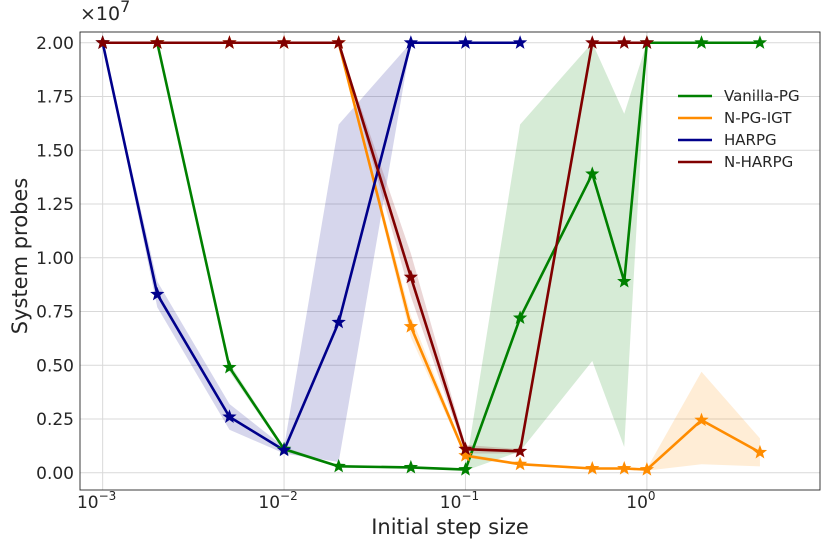 The image size is (830, 547). What do you see at coordinates (758, 162) in the screenshot?
I see `legend-label: N-HARPG` at bounding box center [758, 162].